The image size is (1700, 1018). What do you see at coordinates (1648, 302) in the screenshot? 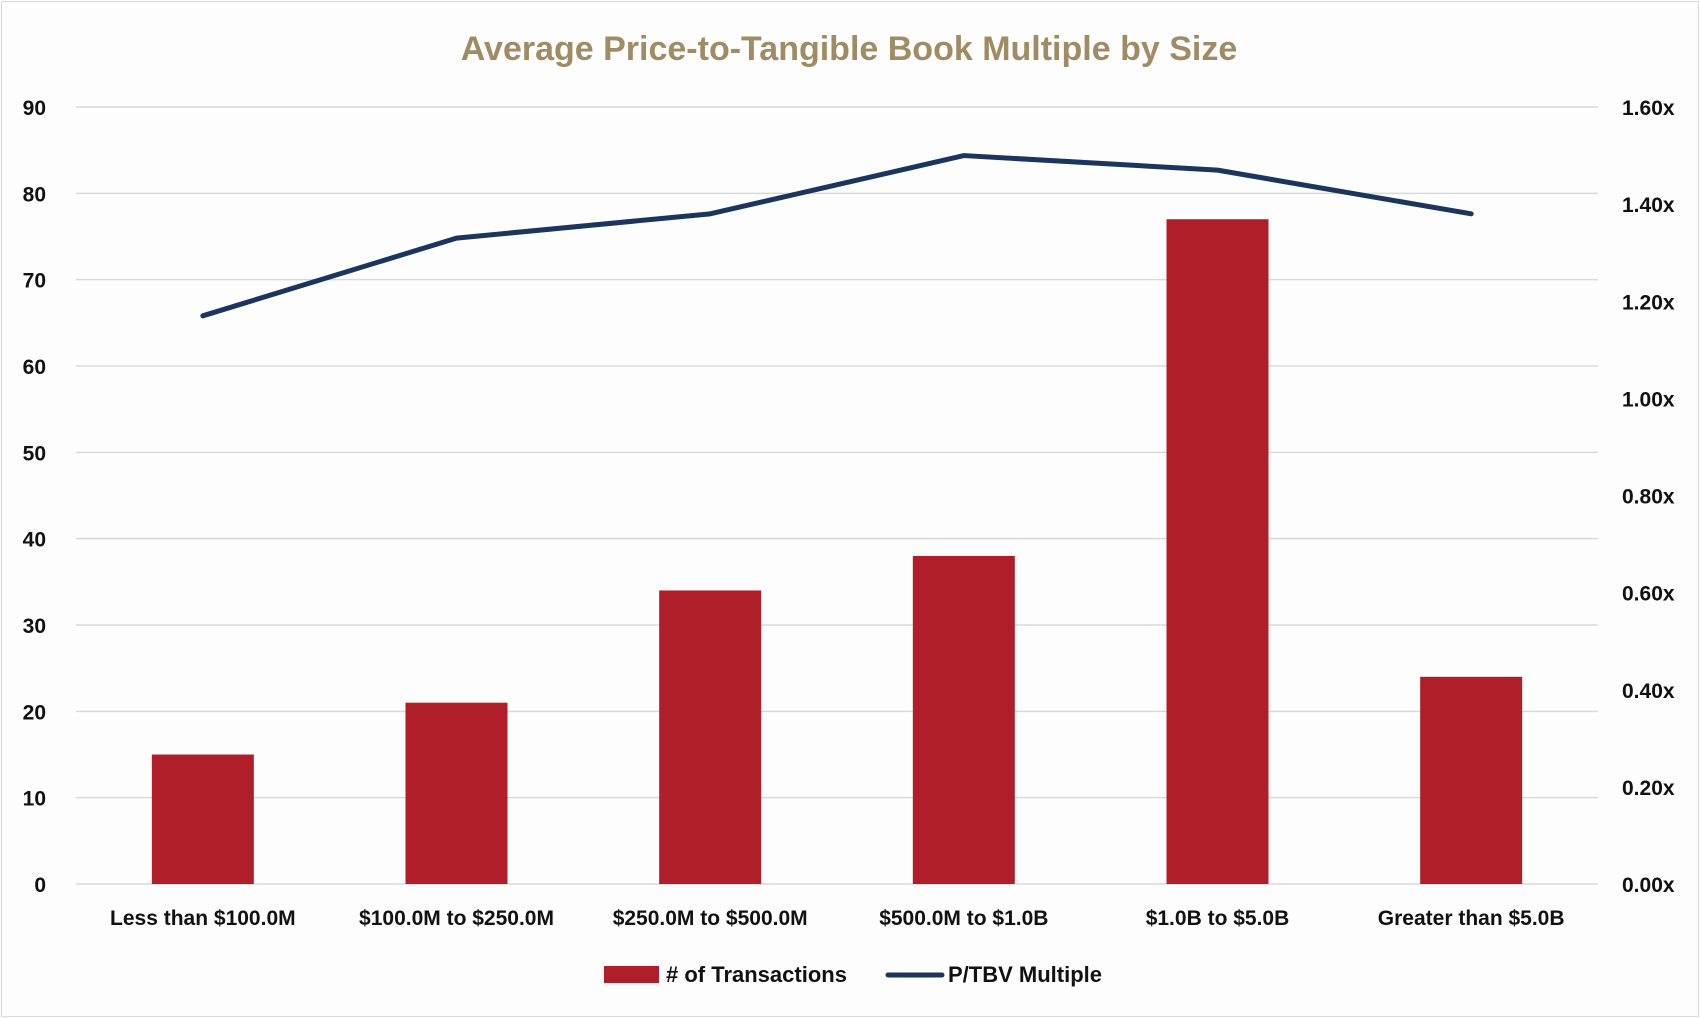
I see `right-tick-label: 1.20x` at bounding box center [1648, 302].